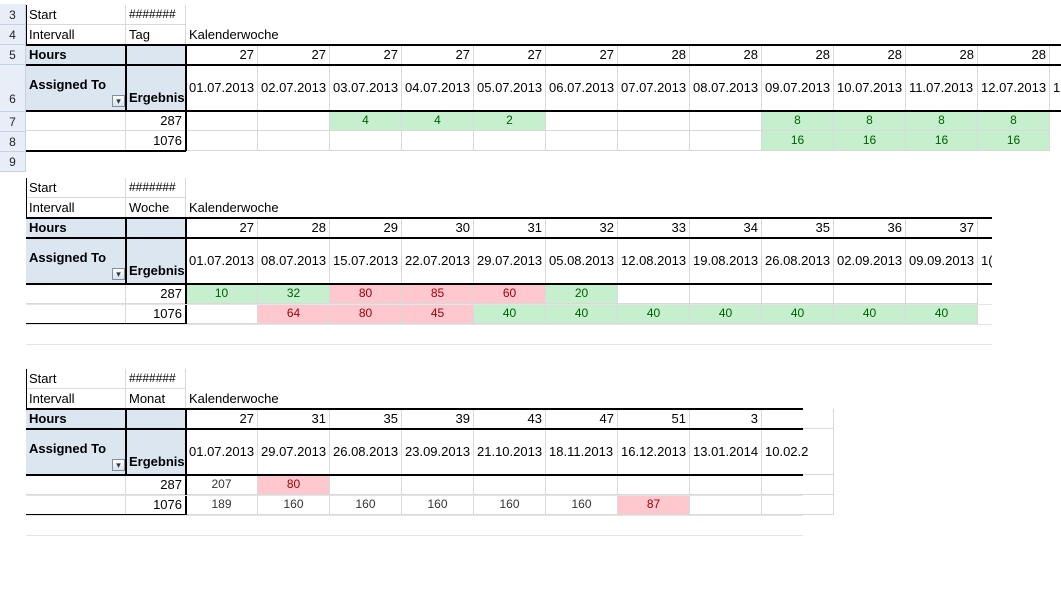 The height and width of the screenshot is (614, 1061). I want to click on row-number: 5, so click(12, 55).